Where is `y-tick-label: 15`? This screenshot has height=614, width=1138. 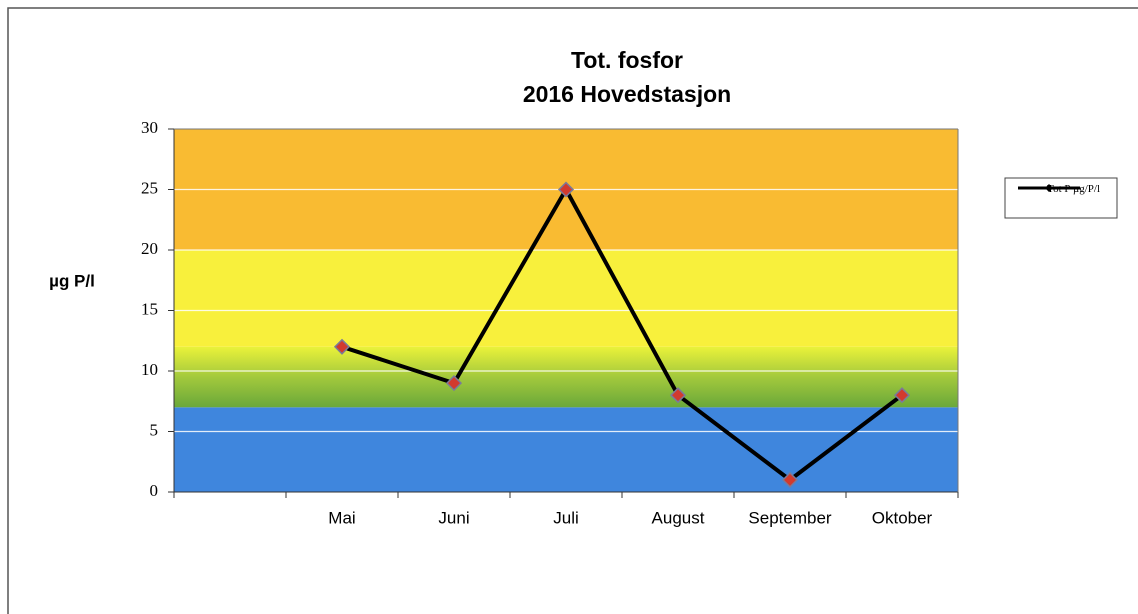
y-tick-label: 15 is located at coordinates (149, 308).